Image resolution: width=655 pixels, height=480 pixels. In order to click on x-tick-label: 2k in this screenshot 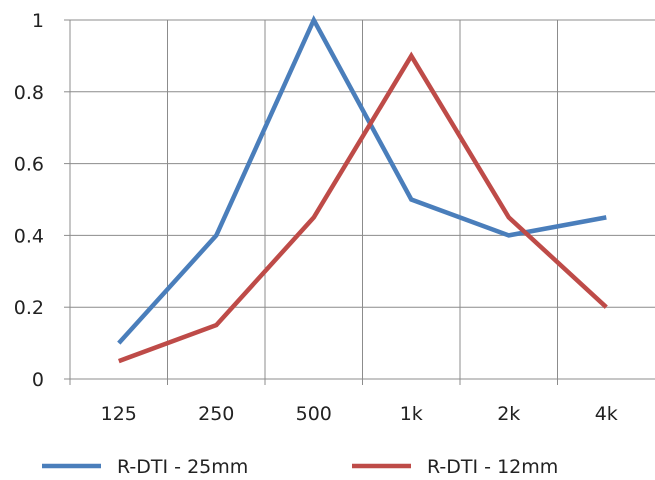, I will do `click(508, 414)`.